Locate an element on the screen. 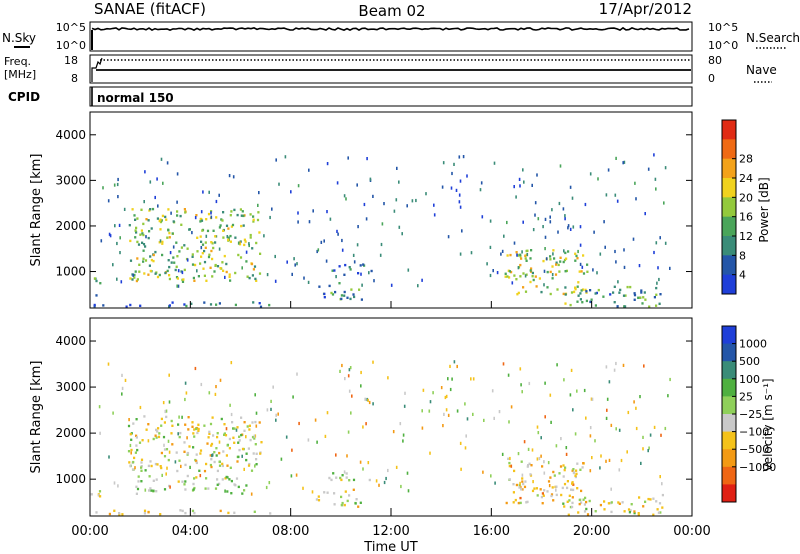 Image resolution: width=800 pixels, height=554 pixels. power-ytick-label: 2000 is located at coordinates (70, 226).